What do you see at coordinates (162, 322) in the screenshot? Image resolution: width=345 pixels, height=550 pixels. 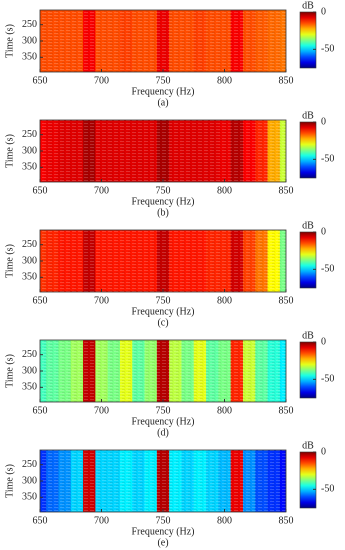 I see `caption: (c)` at bounding box center [162, 322].